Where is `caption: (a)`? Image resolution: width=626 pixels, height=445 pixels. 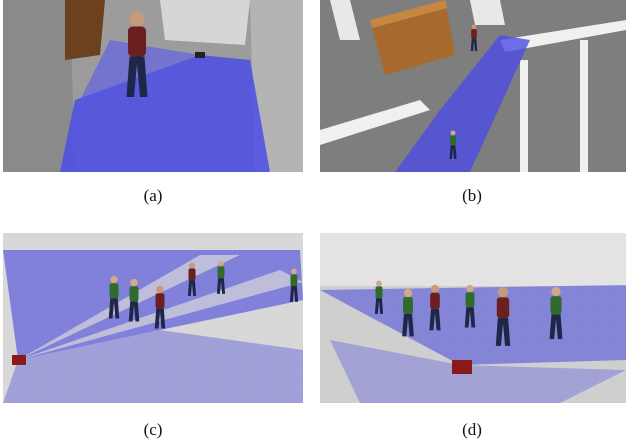
caption: (a) is located at coordinates (153, 195).